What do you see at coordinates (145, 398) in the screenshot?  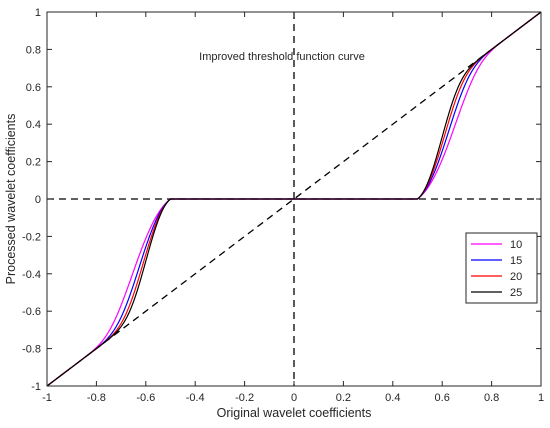 I see `x-tick-label: -0.6` at bounding box center [145, 398].